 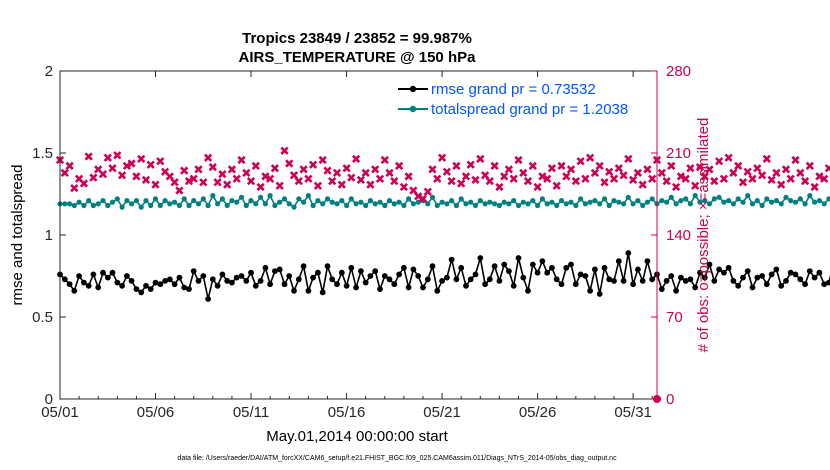 I want to click on y-left-tick-label: 0.5, so click(x=42, y=317).